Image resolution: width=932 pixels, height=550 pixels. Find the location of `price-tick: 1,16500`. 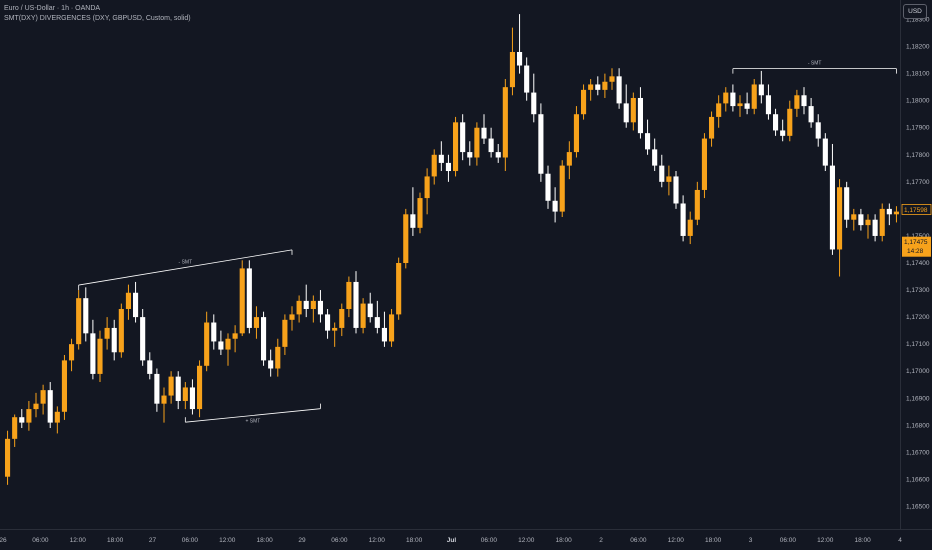

price-tick: 1,16500 is located at coordinates (918, 506).